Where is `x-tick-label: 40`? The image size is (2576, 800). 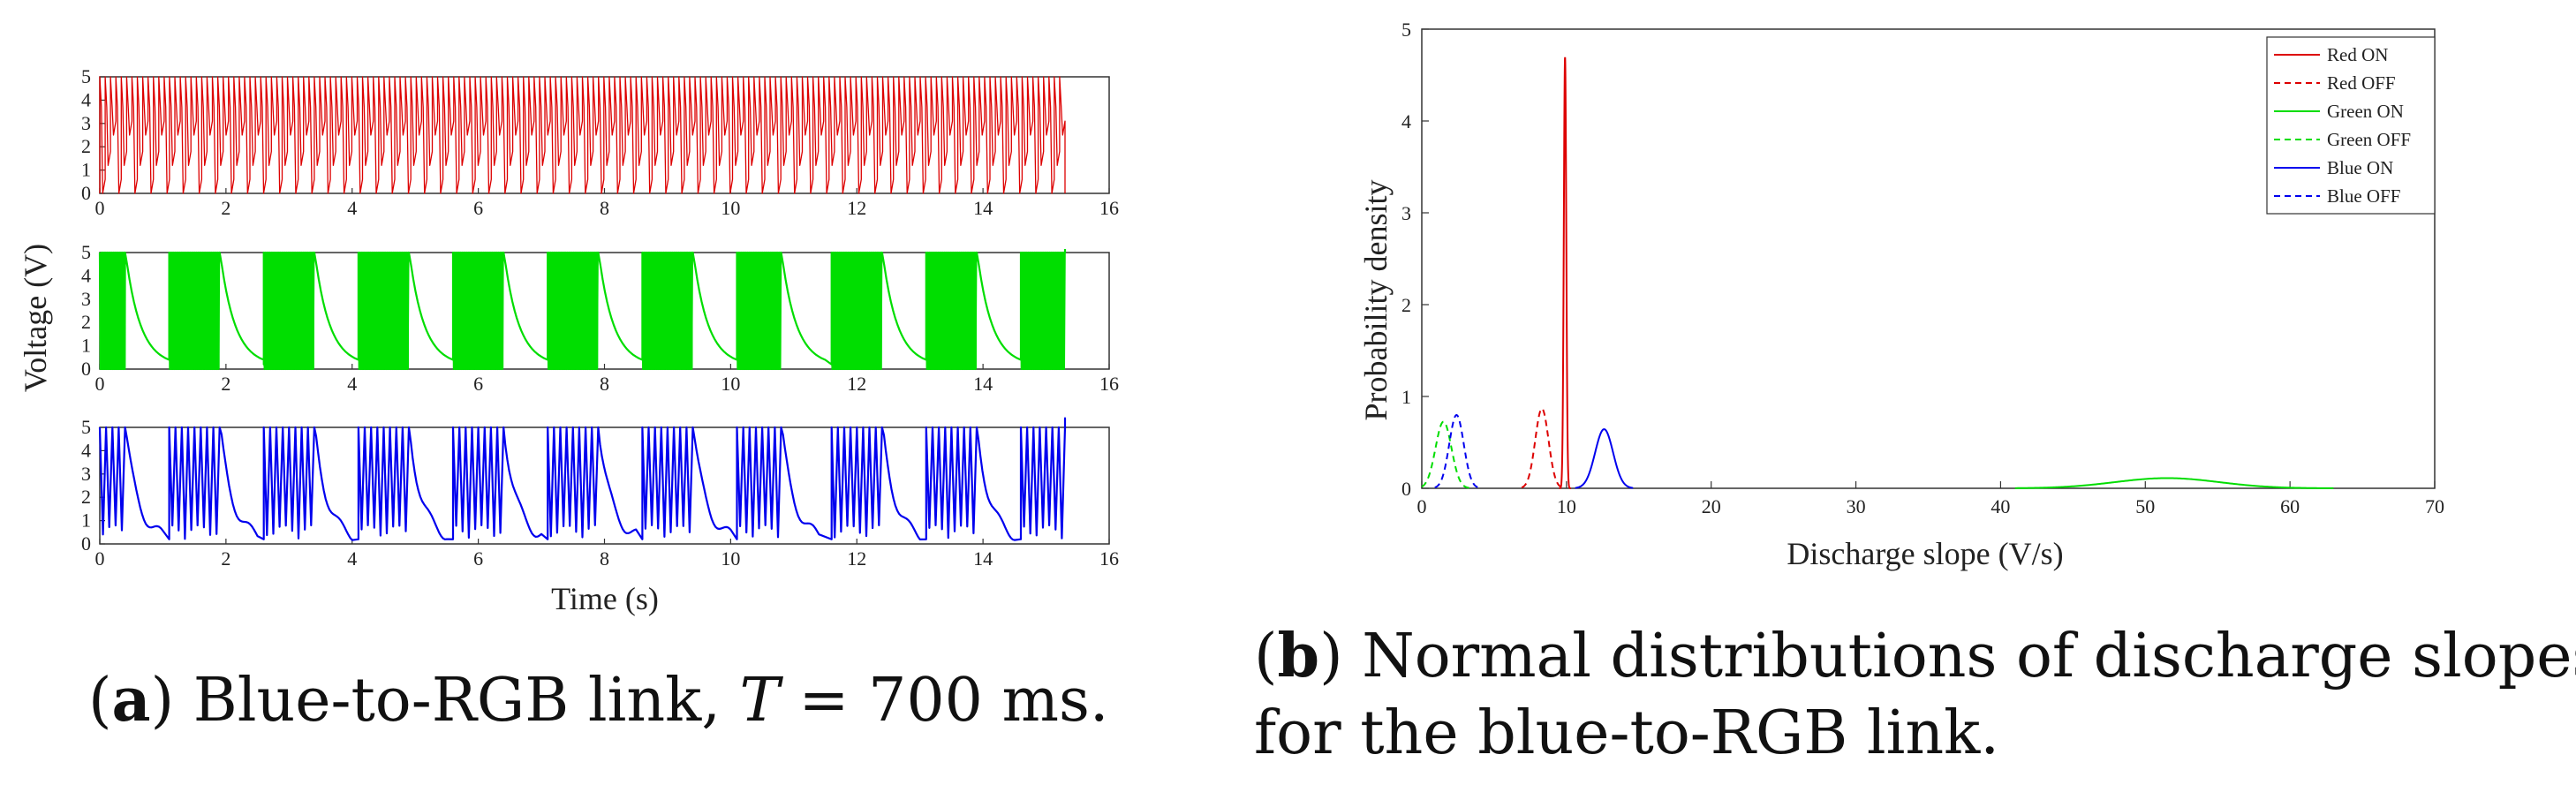 x-tick-label: 40 is located at coordinates (2000, 506).